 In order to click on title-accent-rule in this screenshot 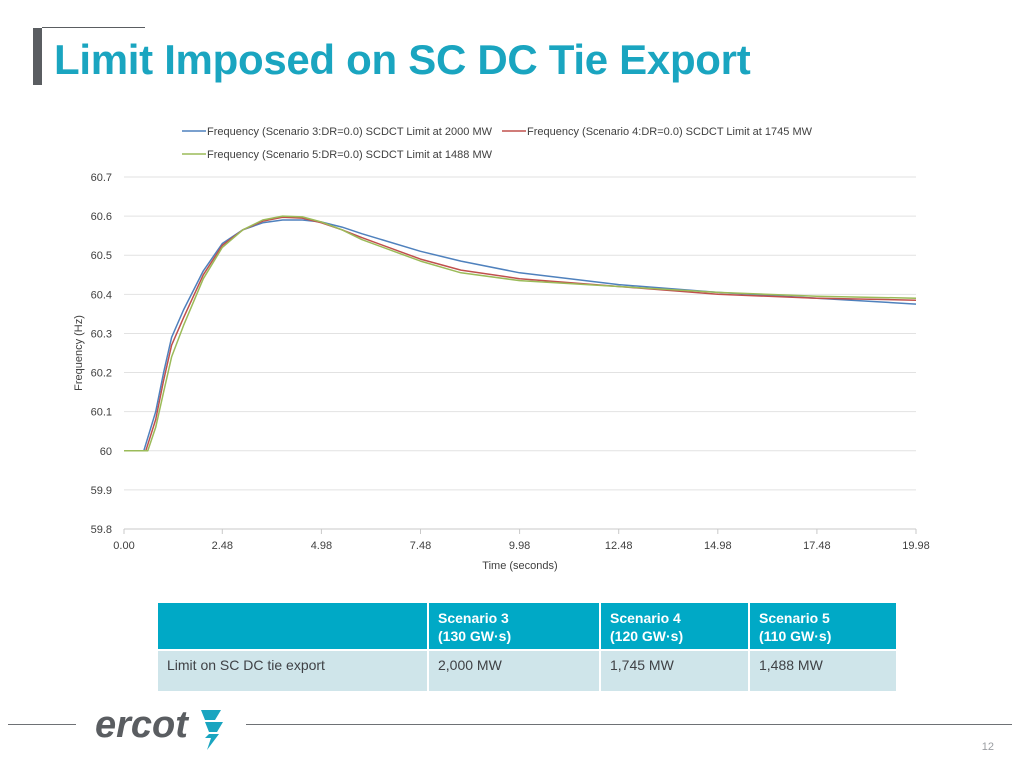, I will do `click(93, 27)`.